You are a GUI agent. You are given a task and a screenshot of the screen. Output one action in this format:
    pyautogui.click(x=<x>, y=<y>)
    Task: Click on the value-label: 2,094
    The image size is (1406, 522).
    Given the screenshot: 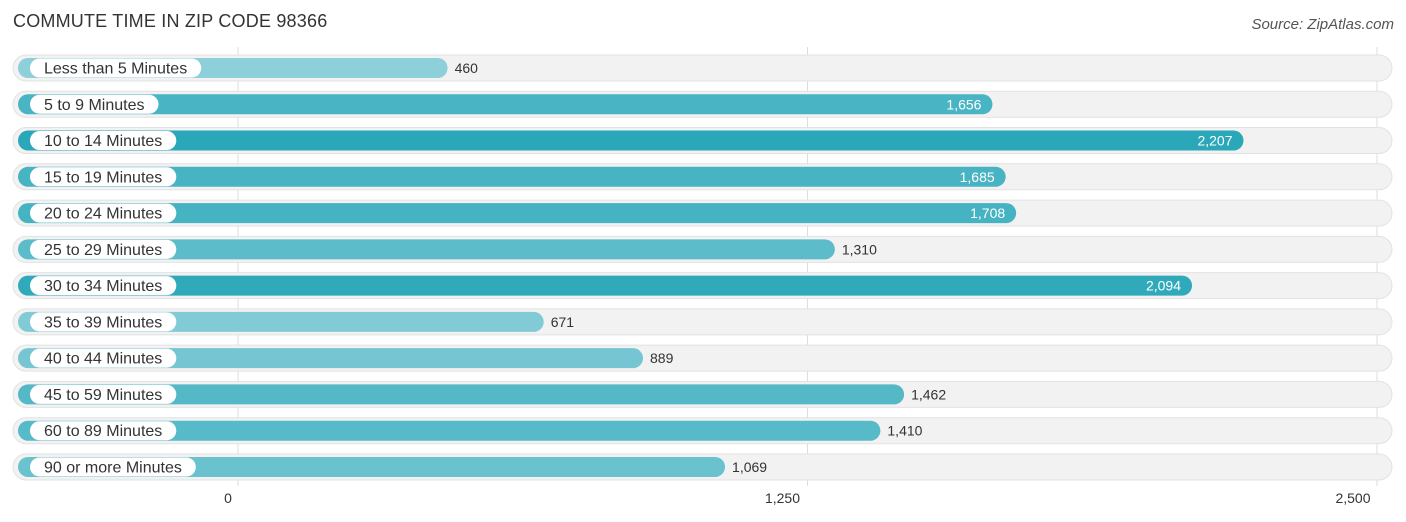 What is the action you would take?
    pyautogui.click(x=1163, y=286)
    